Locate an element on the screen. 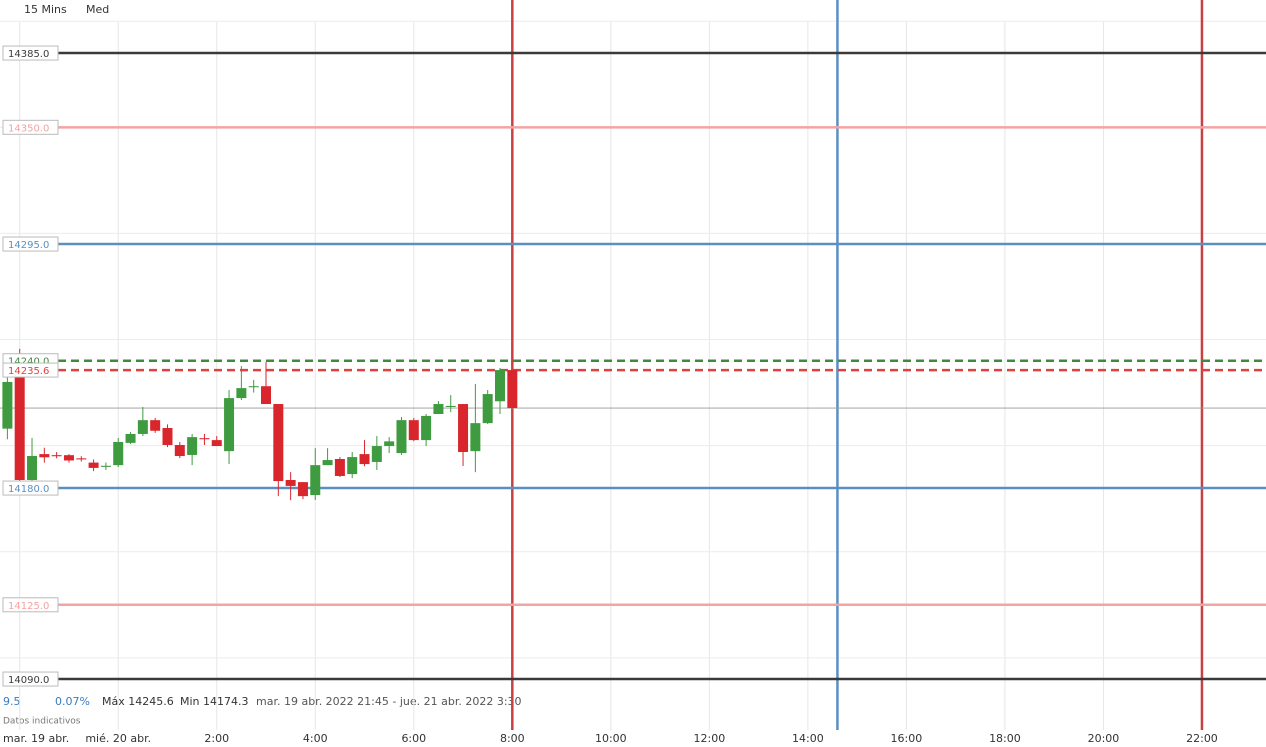 This screenshot has width=1266, height=747. price-label: 14295.0 is located at coordinates (28, 245).